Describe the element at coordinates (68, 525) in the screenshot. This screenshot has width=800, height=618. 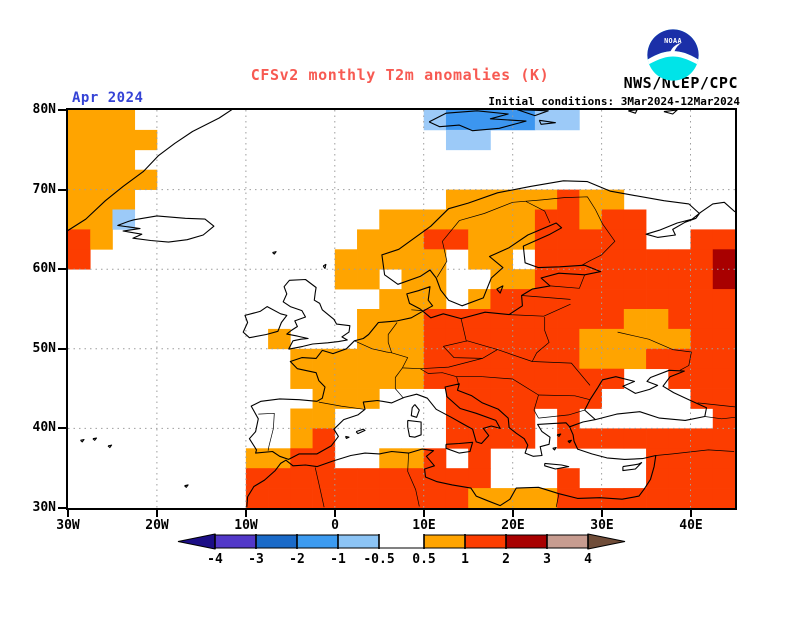
I see `lon-tick-label: 30W` at that location.